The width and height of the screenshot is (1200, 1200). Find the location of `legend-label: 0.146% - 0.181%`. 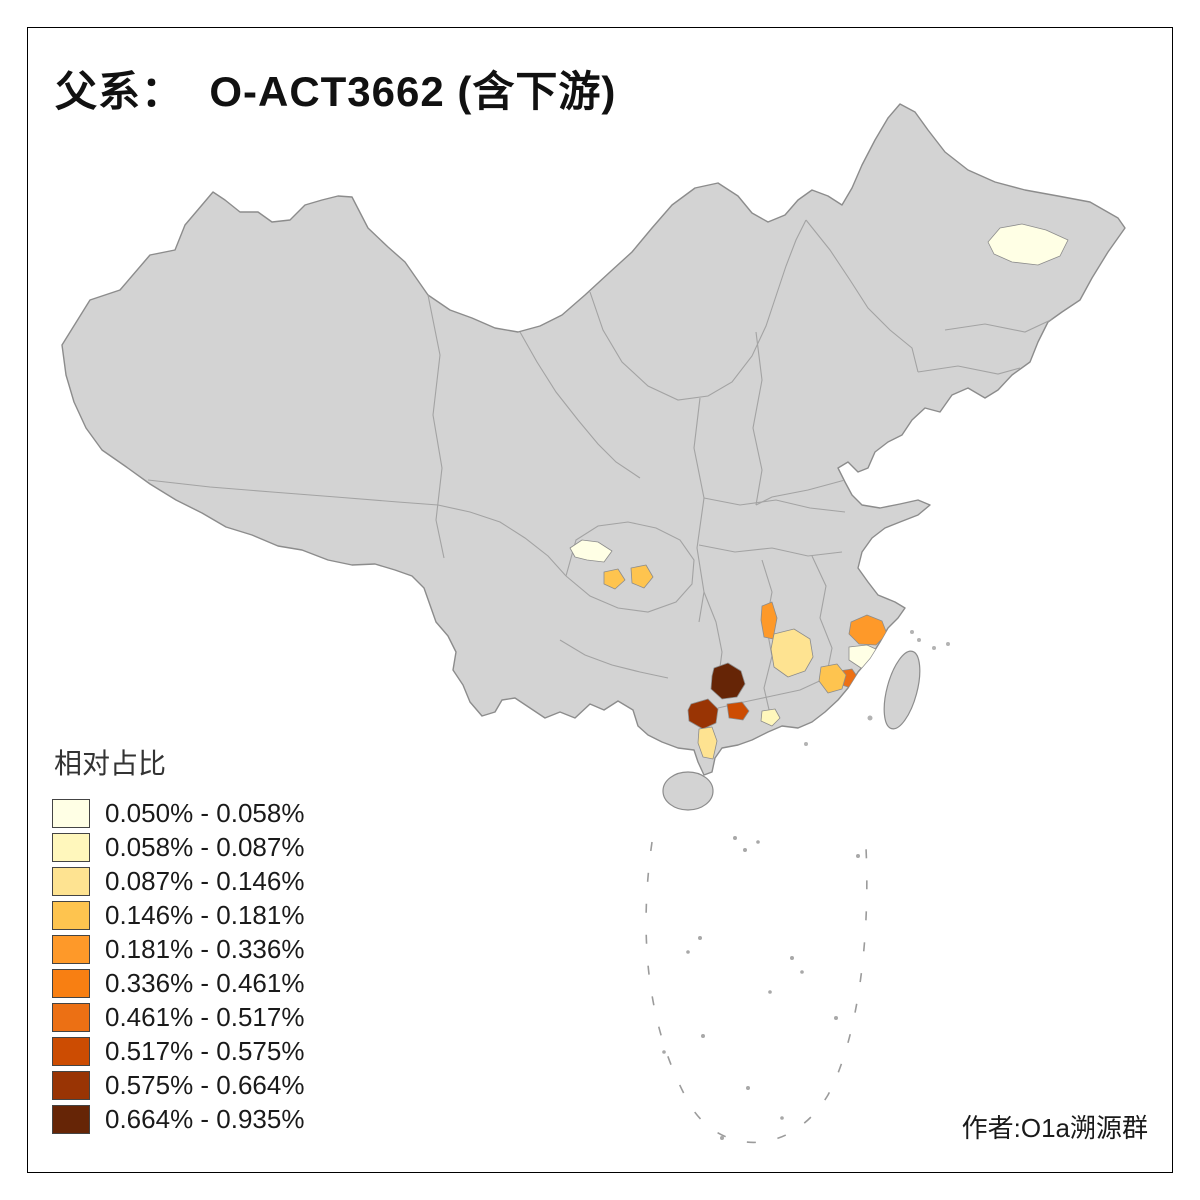

legend-label: 0.146% - 0.181% is located at coordinates (205, 914).